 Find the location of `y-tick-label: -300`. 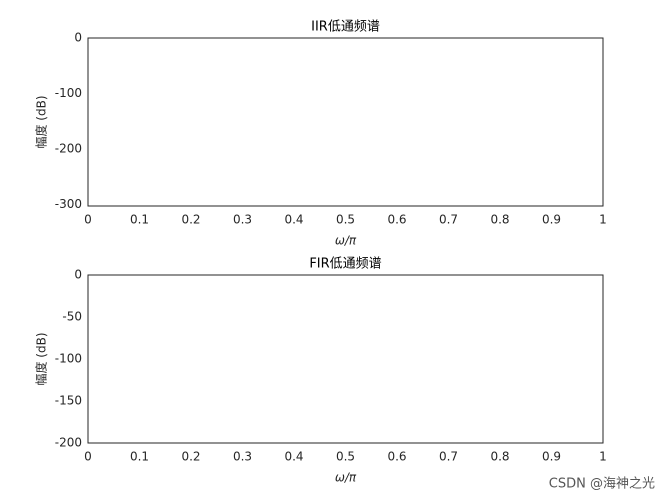

y-tick-label: -300 is located at coordinates (68, 204).